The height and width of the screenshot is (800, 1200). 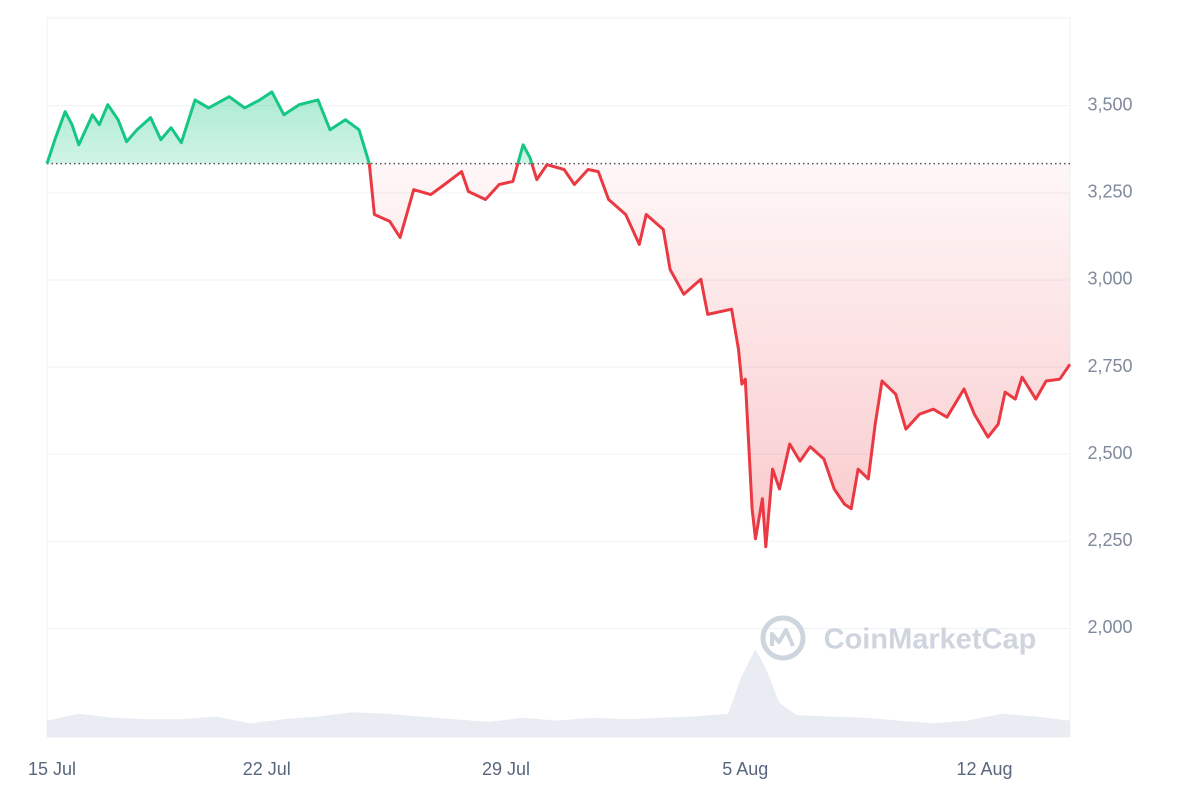 What do you see at coordinates (267, 769) in the screenshot?
I see `x-tick-label: 22 Jul` at bounding box center [267, 769].